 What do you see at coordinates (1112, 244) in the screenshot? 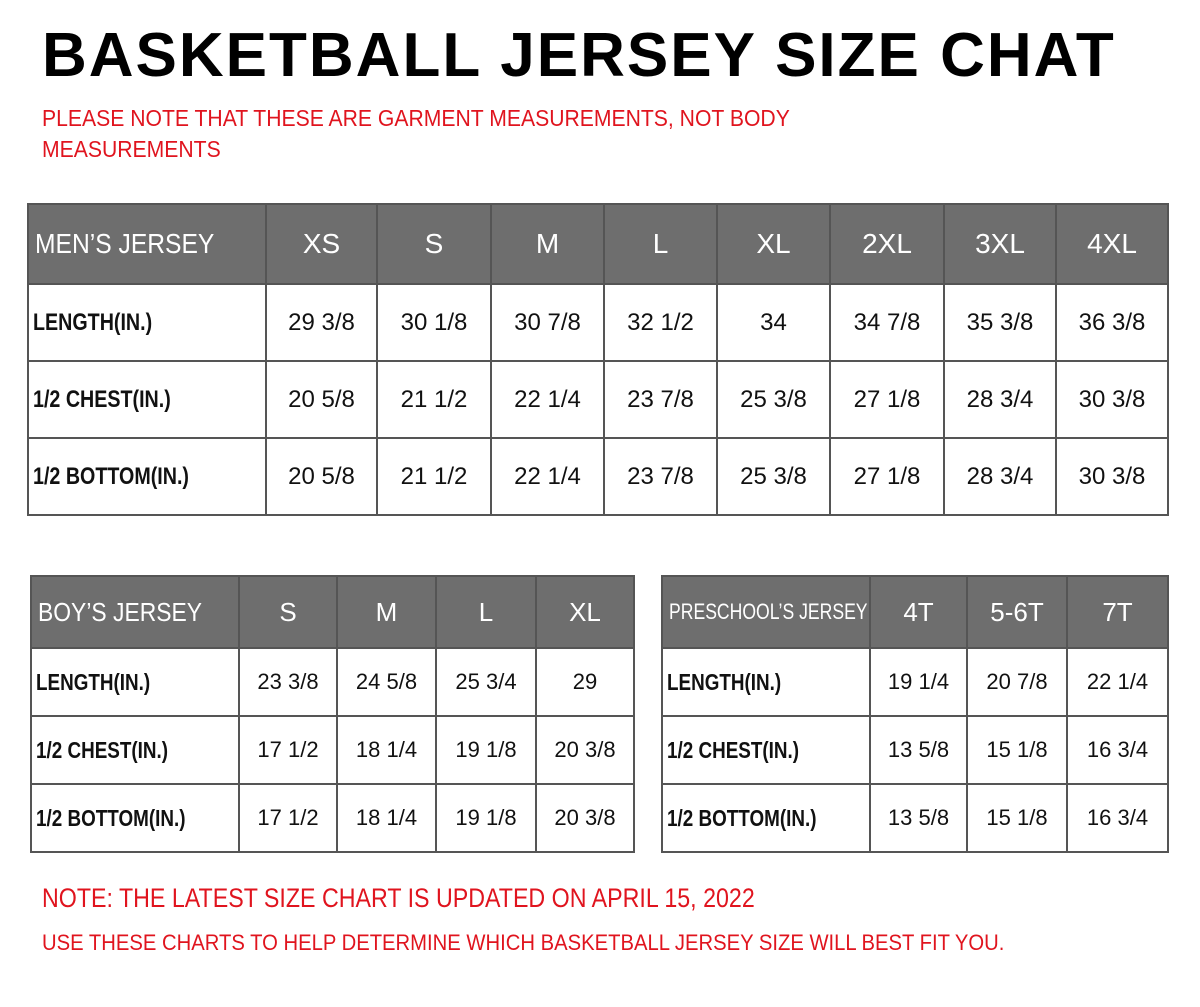
I see `size-header: 4XL` at bounding box center [1112, 244].